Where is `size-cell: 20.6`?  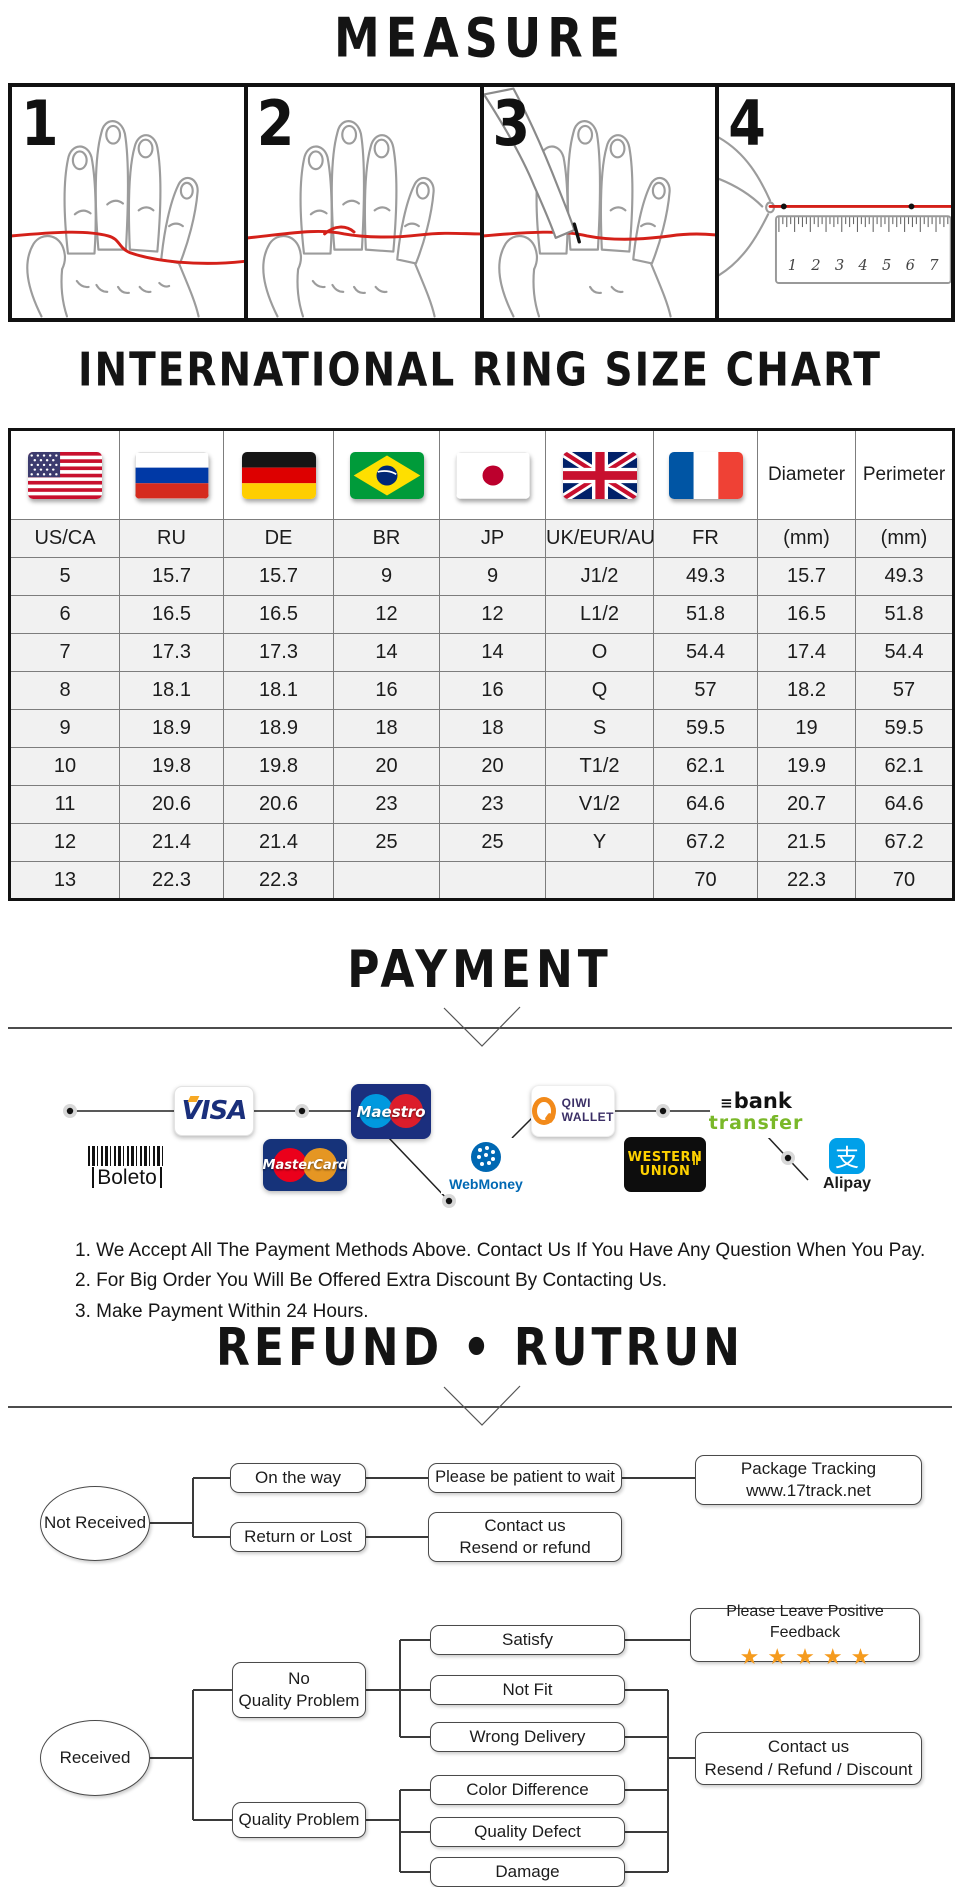 size-cell: 20.6 is located at coordinates (171, 804).